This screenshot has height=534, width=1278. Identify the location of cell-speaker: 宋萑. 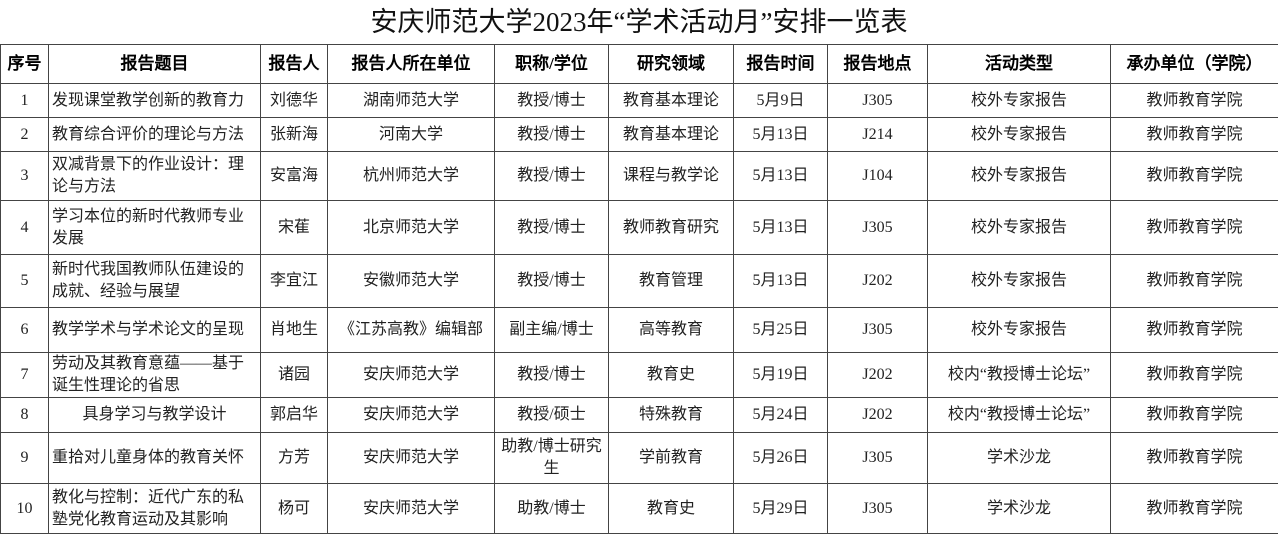
(294, 228).